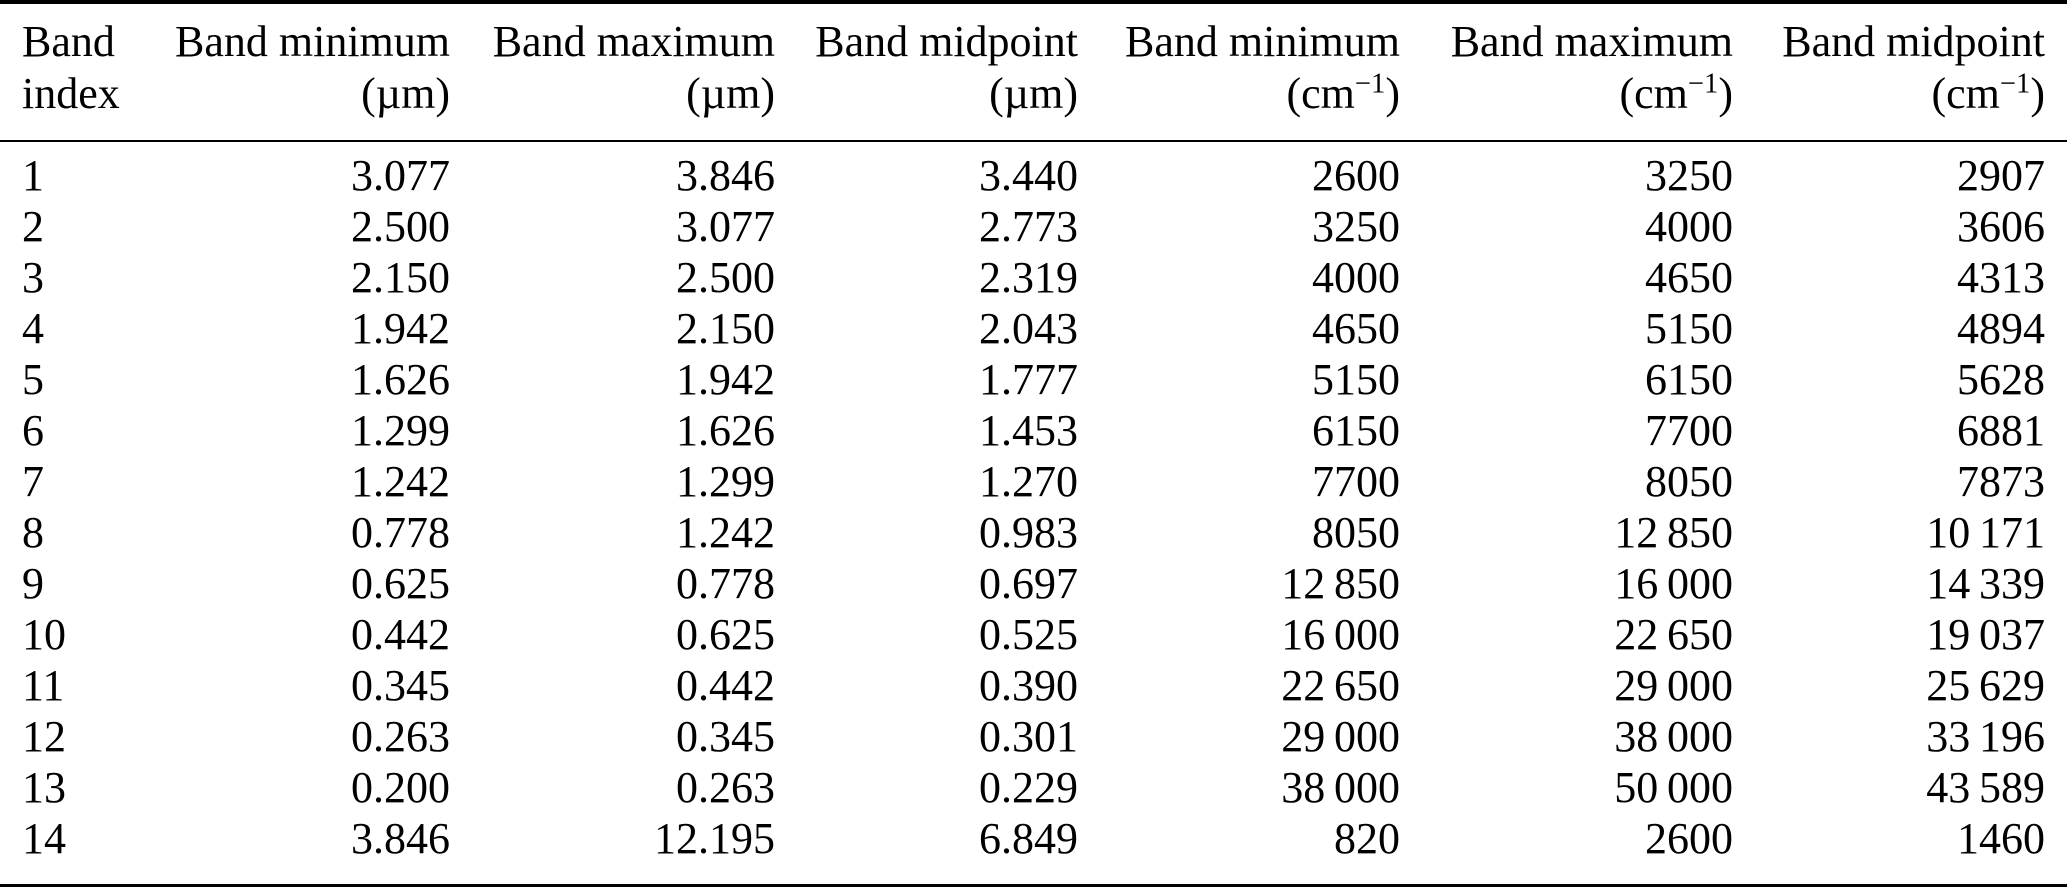 The image size is (2067, 891). What do you see at coordinates (725, 277) in the screenshot?
I see `cell-band-maximum-um: 2.500` at bounding box center [725, 277].